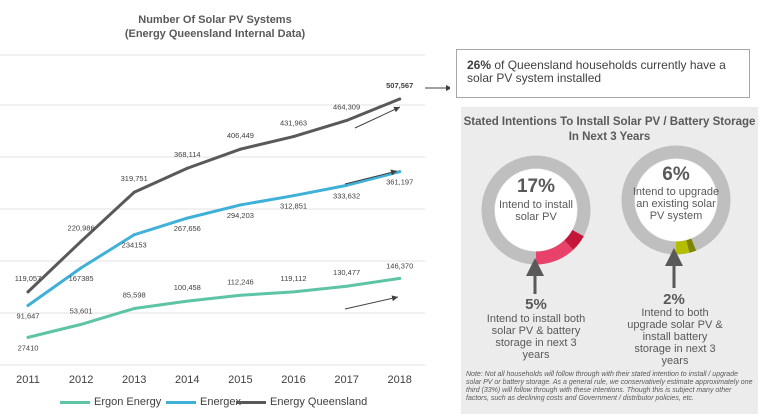 This screenshot has height=420, width=764. What do you see at coordinates (399, 85) in the screenshot?
I see `data-label: 507,567` at bounding box center [399, 85].